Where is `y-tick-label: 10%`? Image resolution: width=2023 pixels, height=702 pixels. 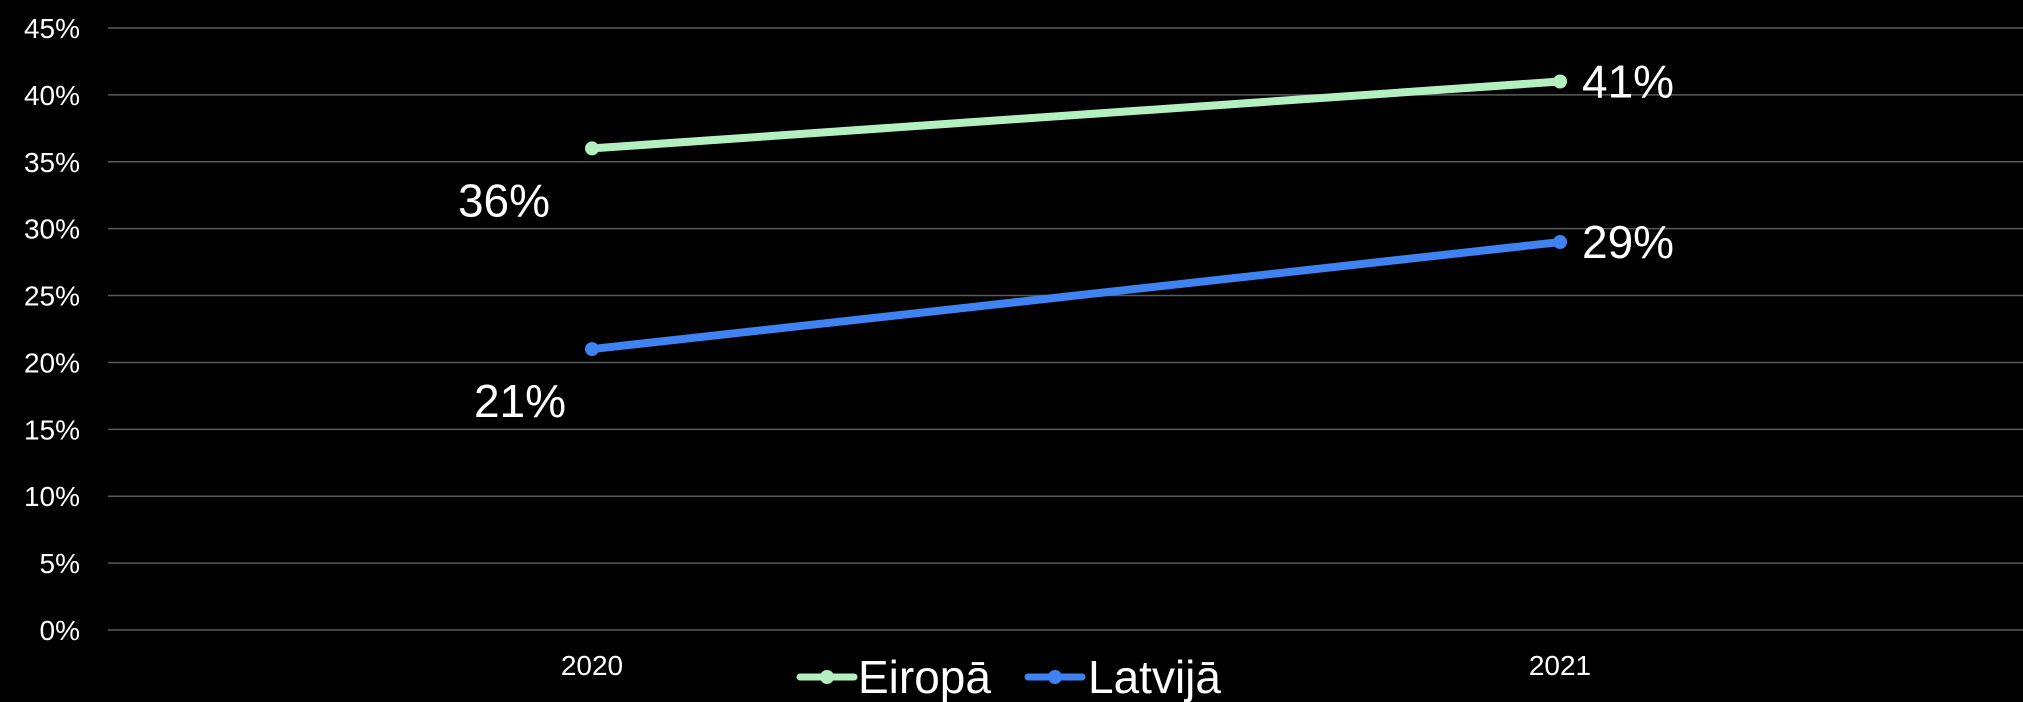 y-tick-label: 10% is located at coordinates (52, 496).